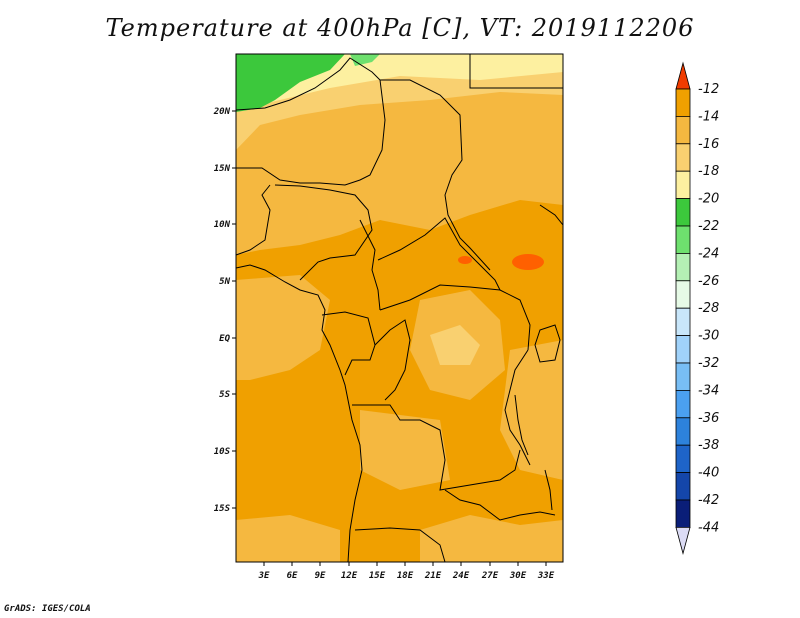  Describe the element at coordinates (708, 253) in the screenshot. I see `colorbar-label: -24` at that location.